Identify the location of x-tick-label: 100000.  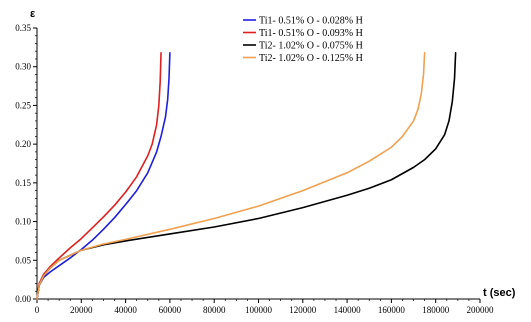
(259, 310).